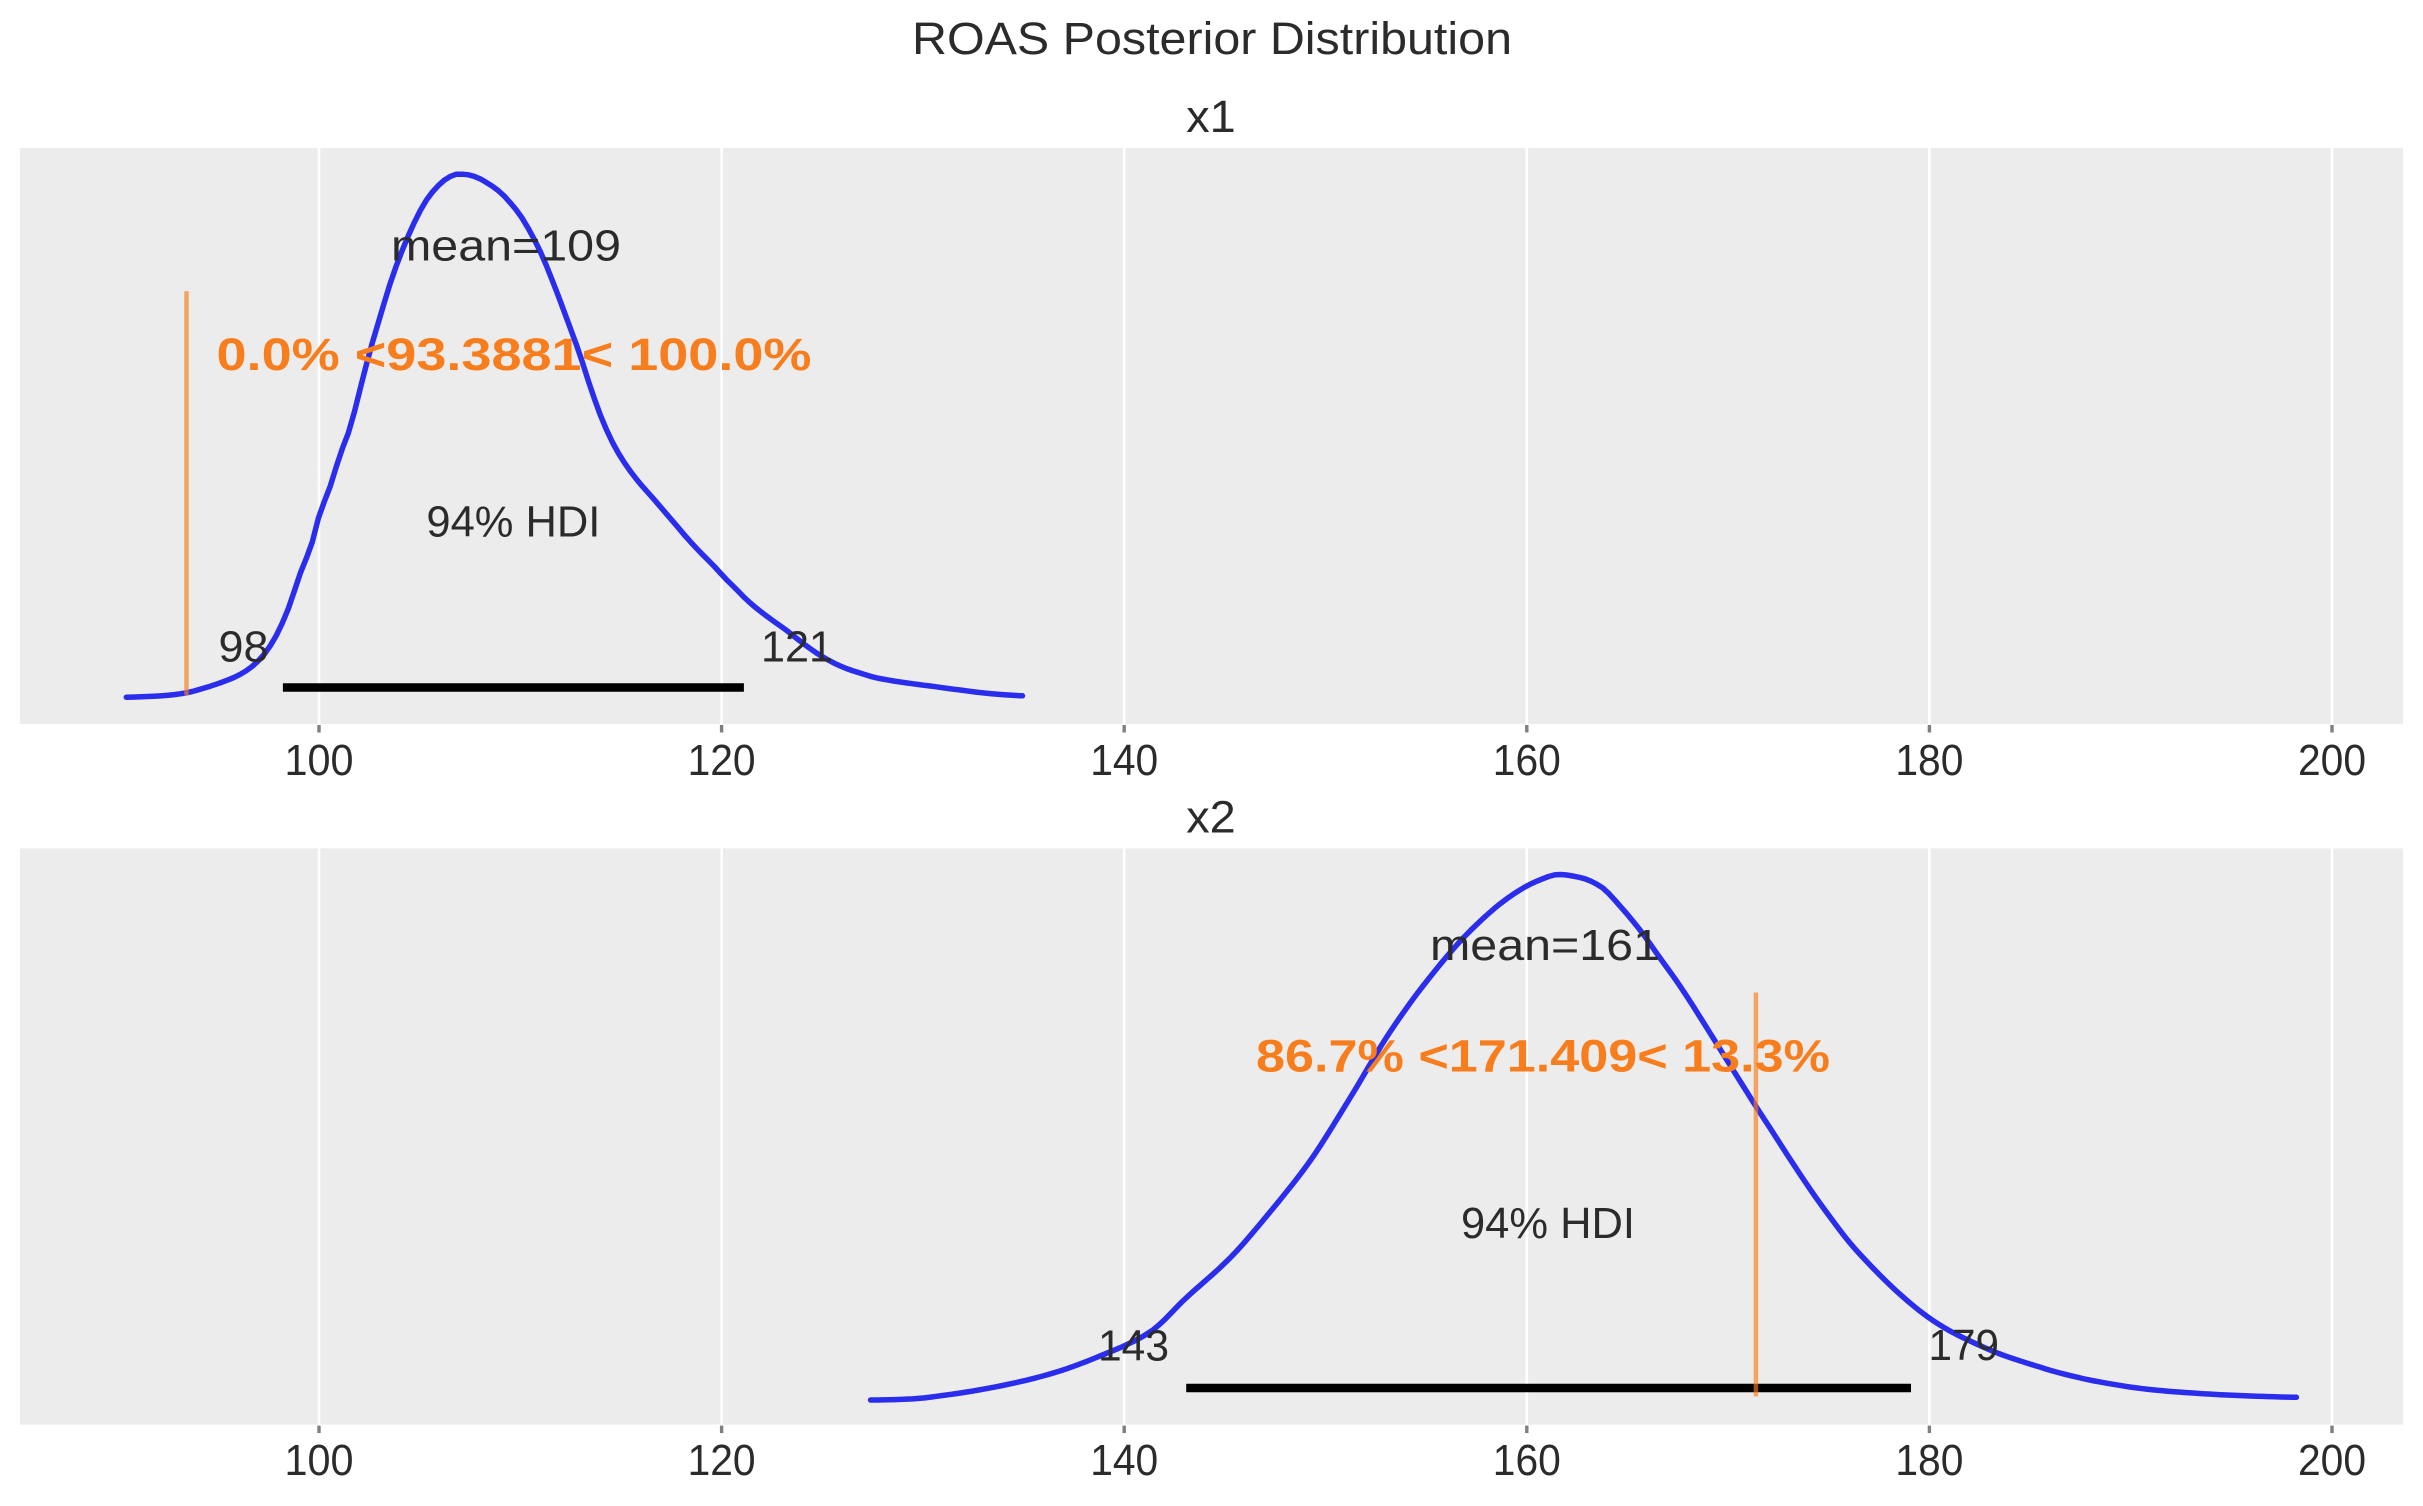 The height and width of the screenshot is (1506, 2423). I want to click on svg-text: mean=109, so click(506, 247).